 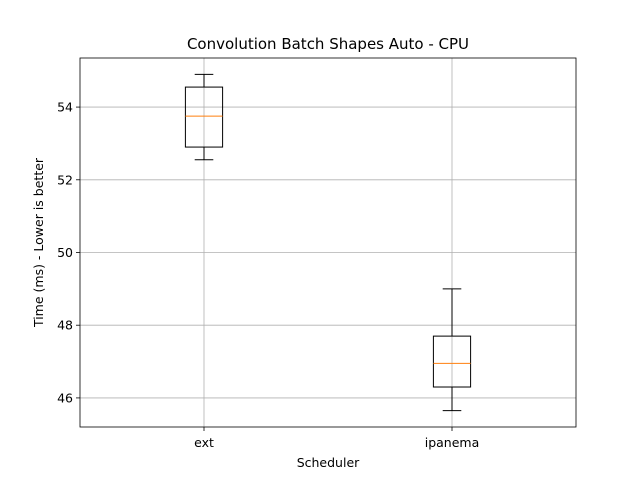 What do you see at coordinates (328, 44) in the screenshot?
I see `chart-title: Convolution Batch Shapes Auto - CPU` at bounding box center [328, 44].